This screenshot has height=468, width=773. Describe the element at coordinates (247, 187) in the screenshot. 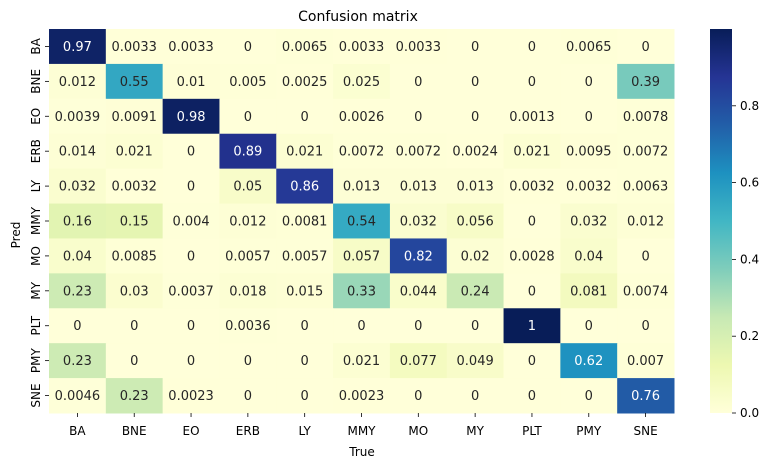

I see `heatmap-cell-label: 0.05` at that location.